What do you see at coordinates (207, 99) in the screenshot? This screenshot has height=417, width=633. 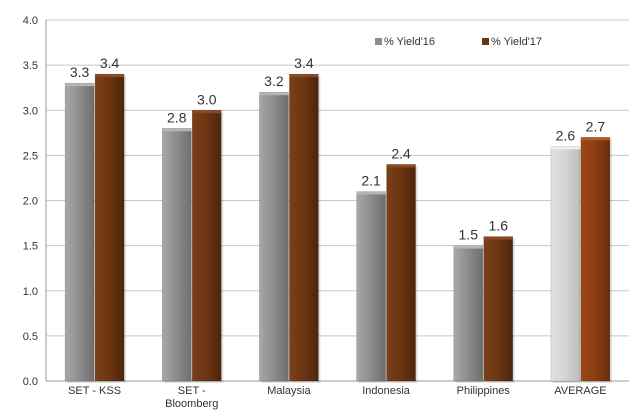 I see `data-label: 3.0` at bounding box center [207, 99].